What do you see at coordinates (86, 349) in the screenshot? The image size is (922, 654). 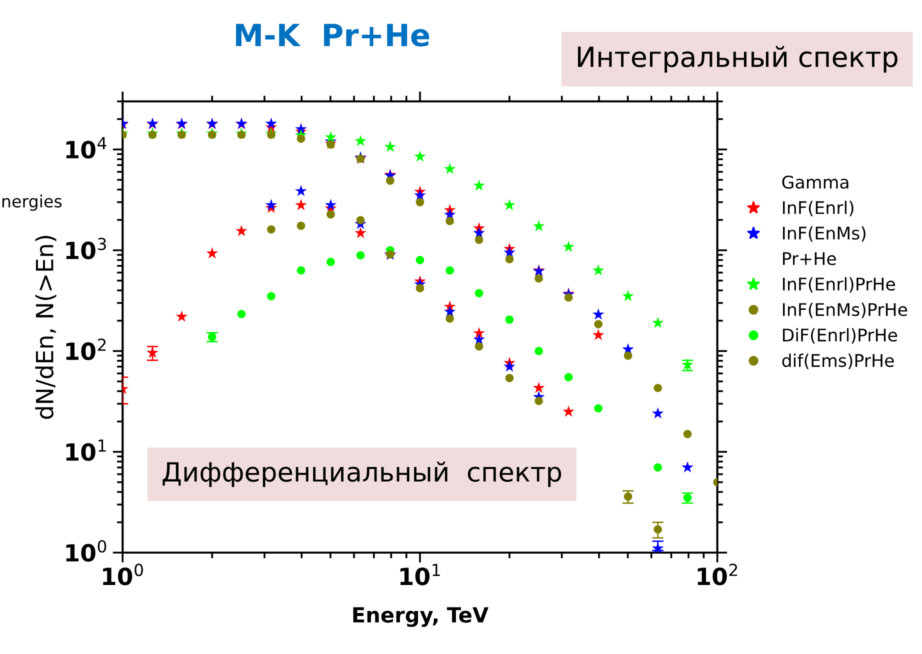 I see `y-tick-label: 10$^{2}$` at bounding box center [86, 349].